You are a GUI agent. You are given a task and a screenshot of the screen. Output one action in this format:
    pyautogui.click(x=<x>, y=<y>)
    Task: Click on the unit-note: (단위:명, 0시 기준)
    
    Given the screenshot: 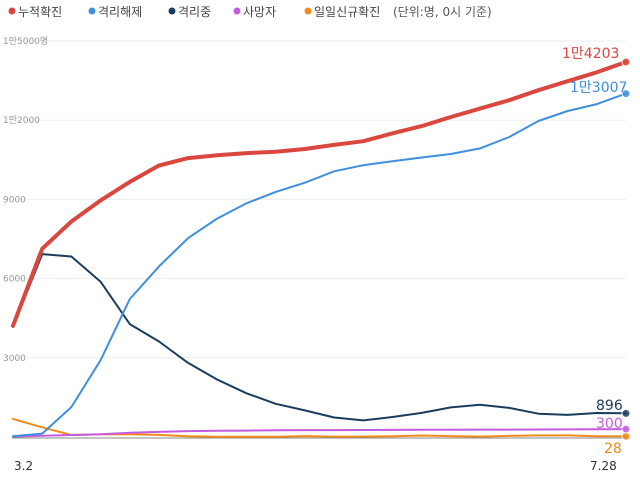 What is the action you would take?
    pyautogui.click(x=442, y=12)
    